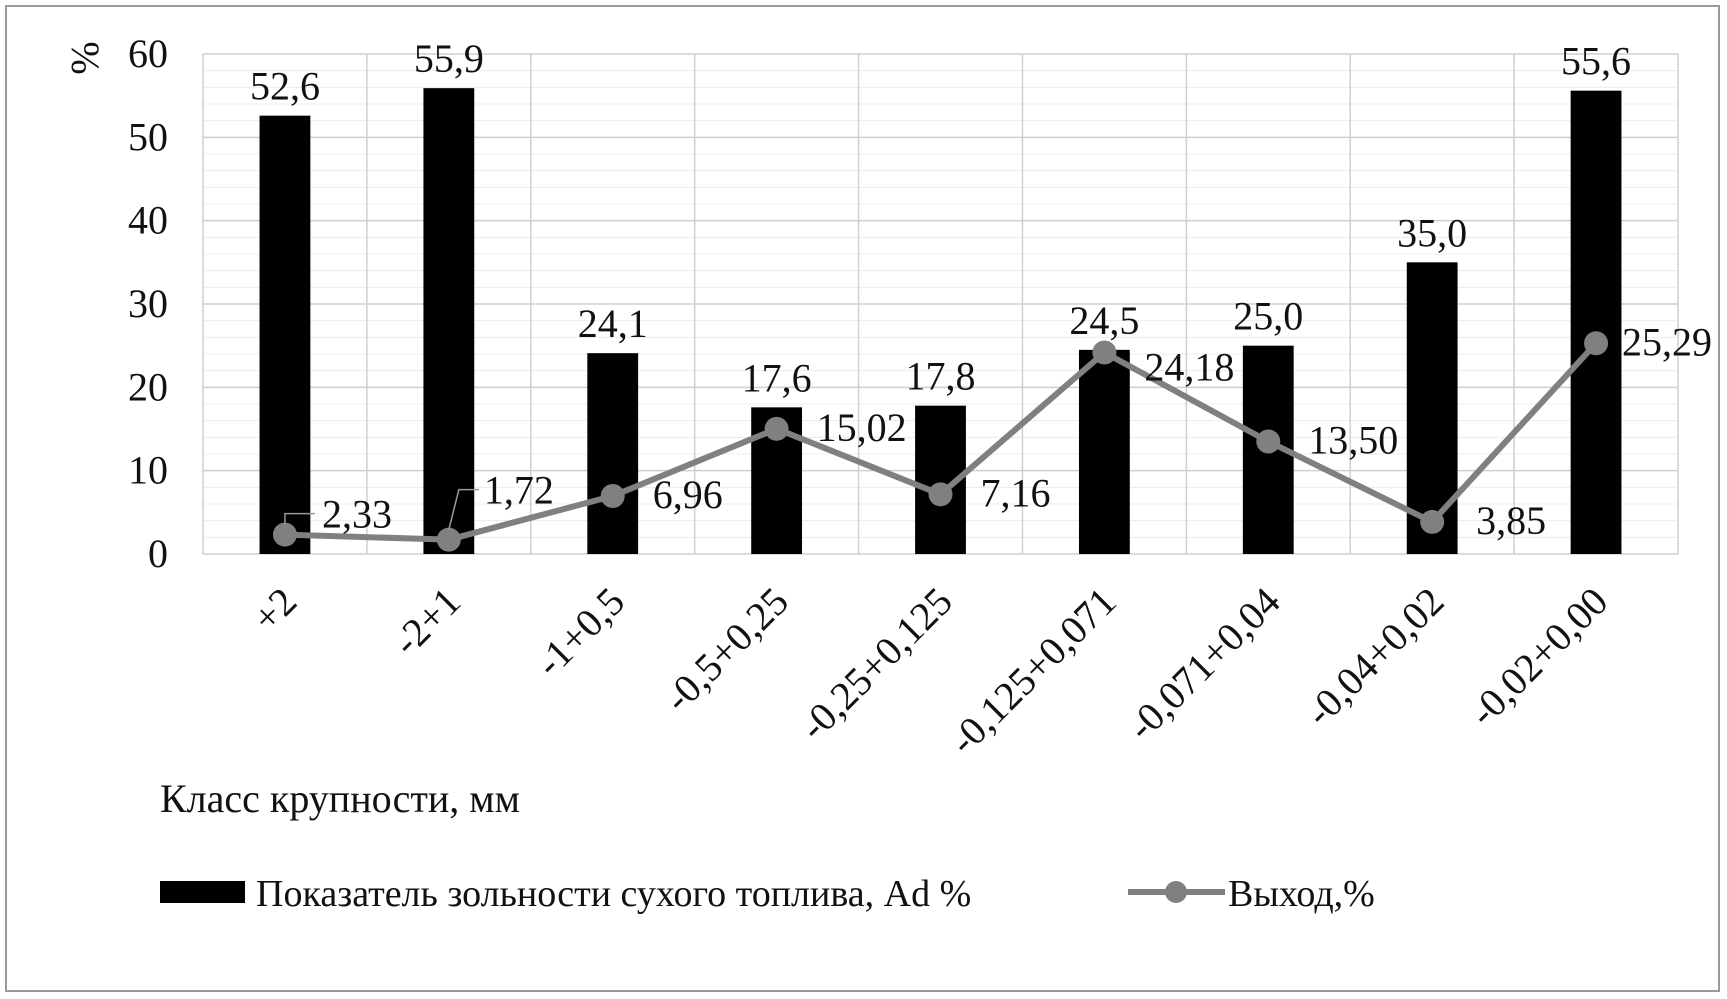  Describe the element at coordinates (1301, 894) in the screenshot. I see `legend-label-line: Выход,%` at that location.